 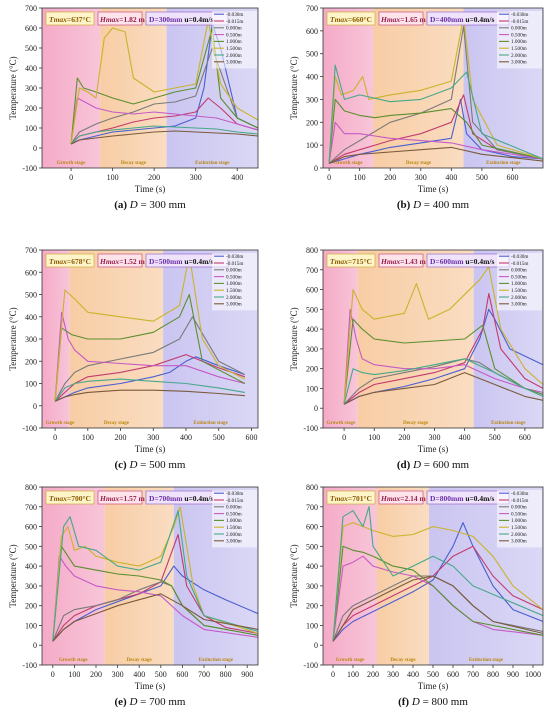 What do you see at coordinates (447, 498) in the screenshot?
I see `diameter-value: D=800mm` at bounding box center [447, 498].